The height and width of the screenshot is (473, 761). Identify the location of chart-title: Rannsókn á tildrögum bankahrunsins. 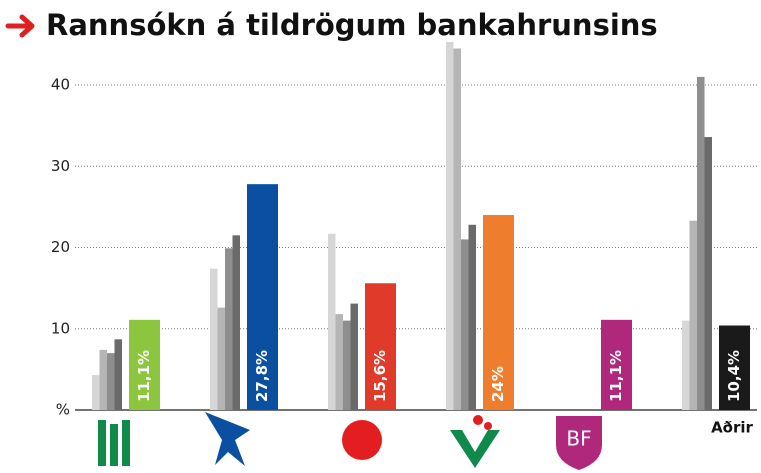
(352, 25).